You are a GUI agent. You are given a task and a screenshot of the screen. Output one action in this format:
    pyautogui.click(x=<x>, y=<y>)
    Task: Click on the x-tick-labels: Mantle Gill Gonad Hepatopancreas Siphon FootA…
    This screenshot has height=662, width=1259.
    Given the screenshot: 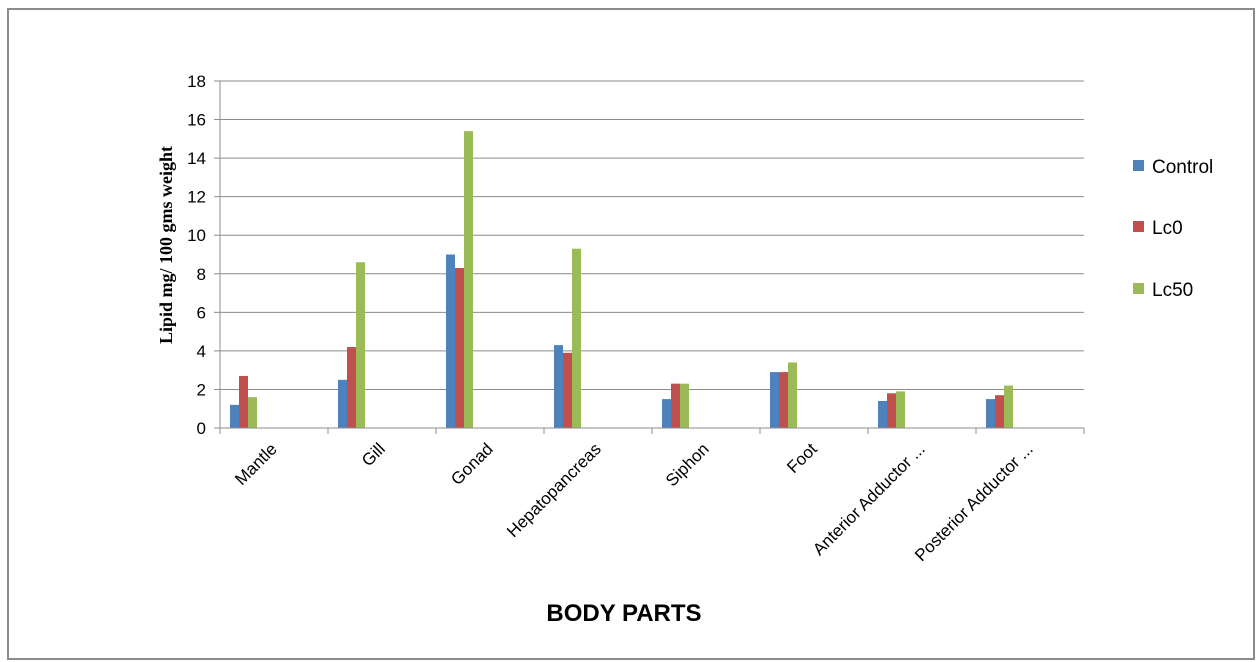 What is the action you would take?
    pyautogui.click(x=634, y=502)
    